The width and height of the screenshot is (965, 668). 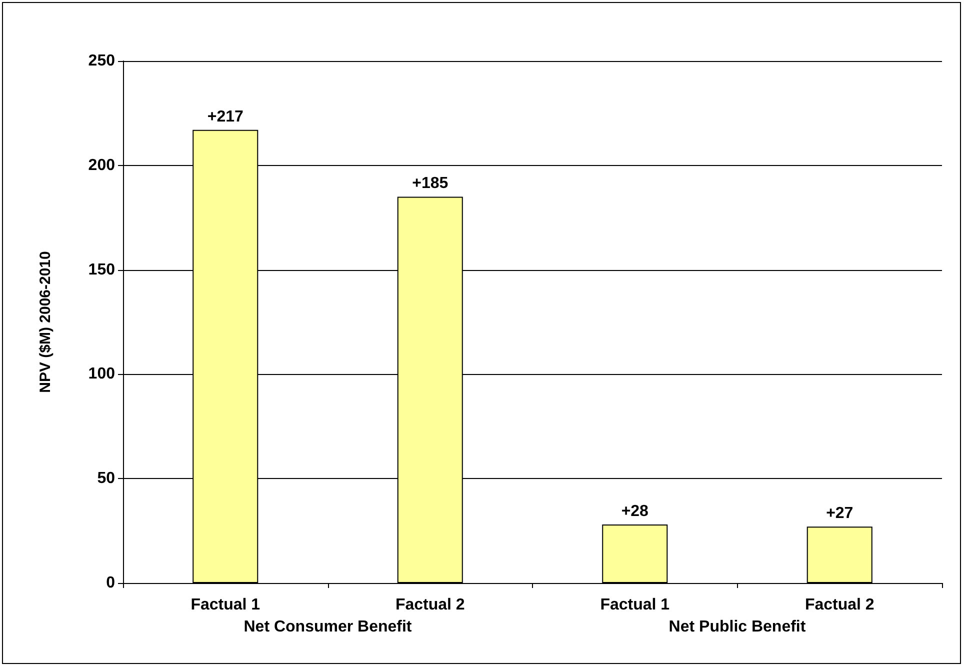 I want to click on y-tick-label: 250, so click(x=102, y=61).